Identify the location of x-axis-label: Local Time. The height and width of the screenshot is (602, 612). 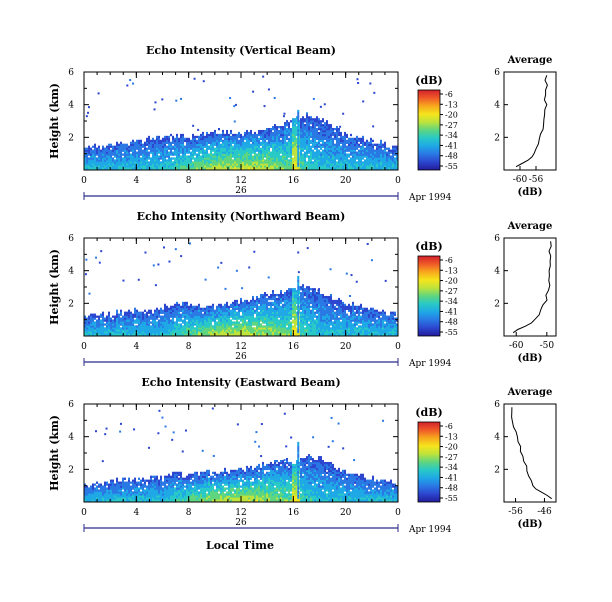
(240, 545).